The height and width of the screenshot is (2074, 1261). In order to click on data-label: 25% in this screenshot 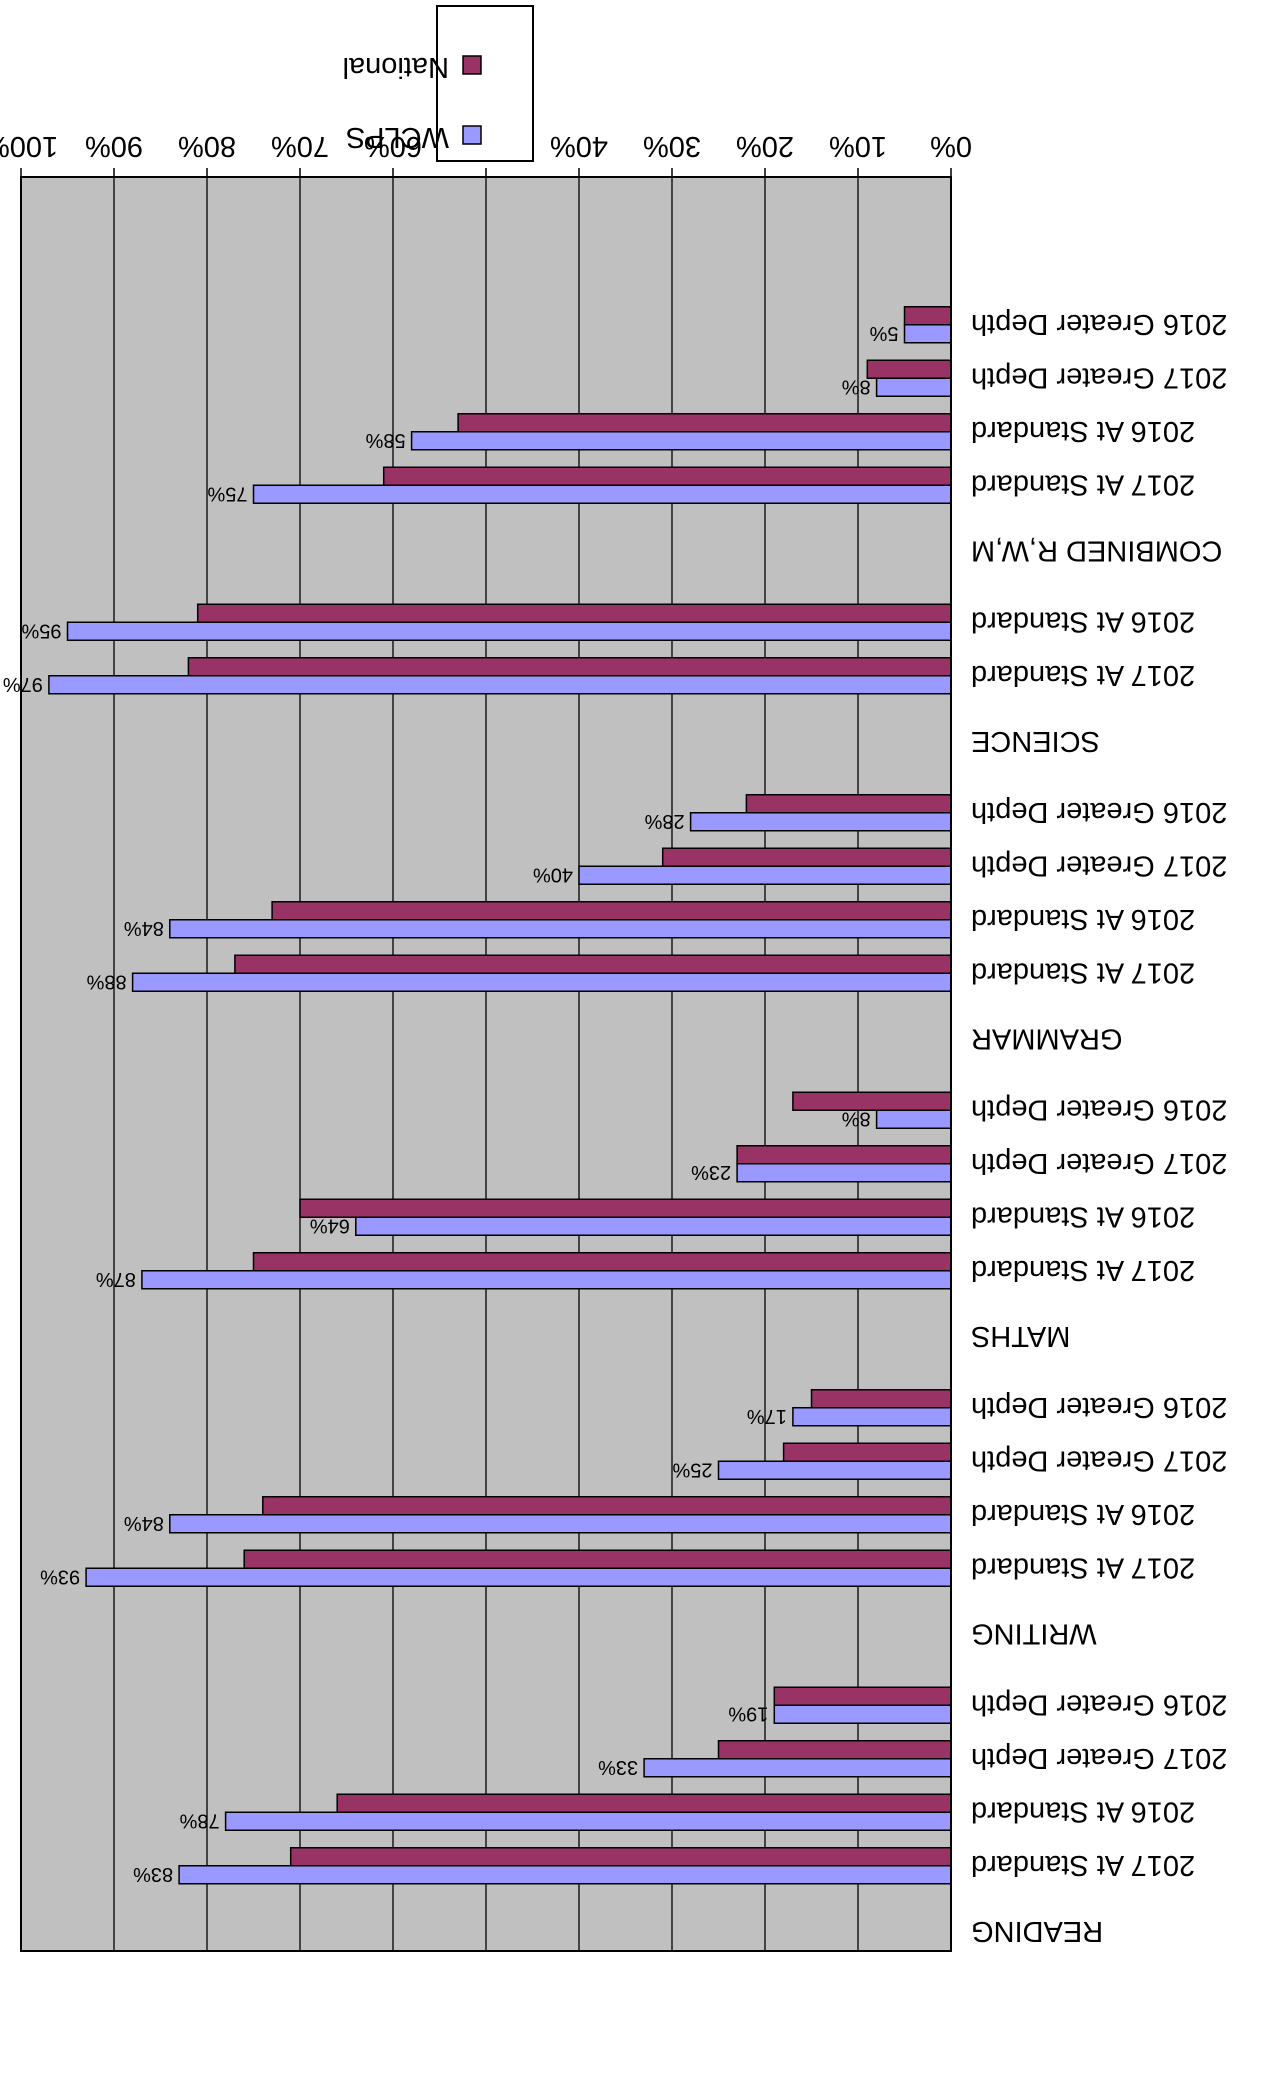, I will do `click(692, 1469)`.